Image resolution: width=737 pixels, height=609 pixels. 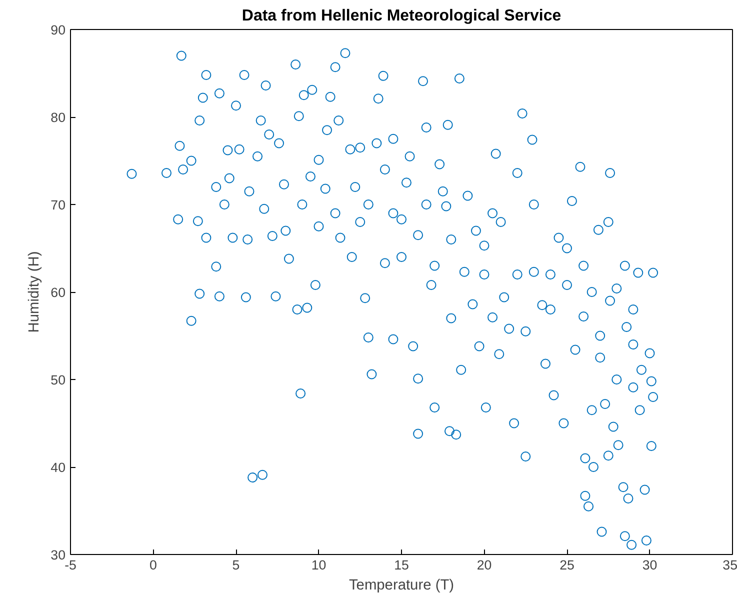 I want to click on chart-title: Data from Hellenic Meteorological Service, so click(x=402, y=16).